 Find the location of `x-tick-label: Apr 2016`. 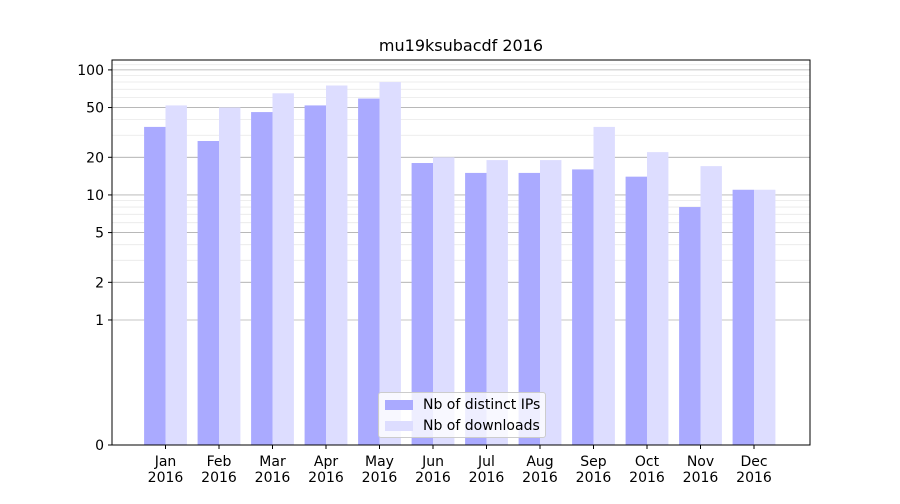

x-tick-label: Apr 2016 is located at coordinates (326, 470).